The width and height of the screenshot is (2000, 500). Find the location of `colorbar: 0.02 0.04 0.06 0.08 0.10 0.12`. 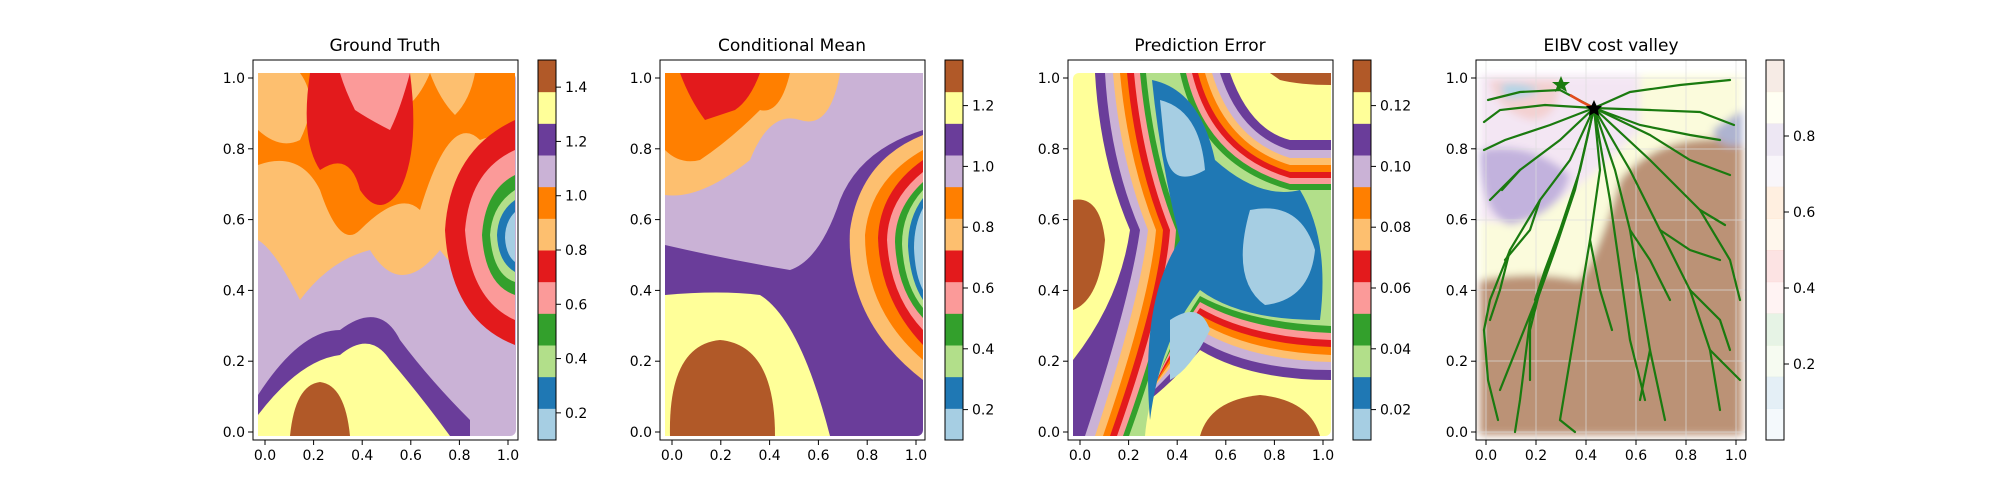

colorbar: 0.02 0.04 0.06 0.08 0.10 0.12 is located at coordinates (1381, 250).